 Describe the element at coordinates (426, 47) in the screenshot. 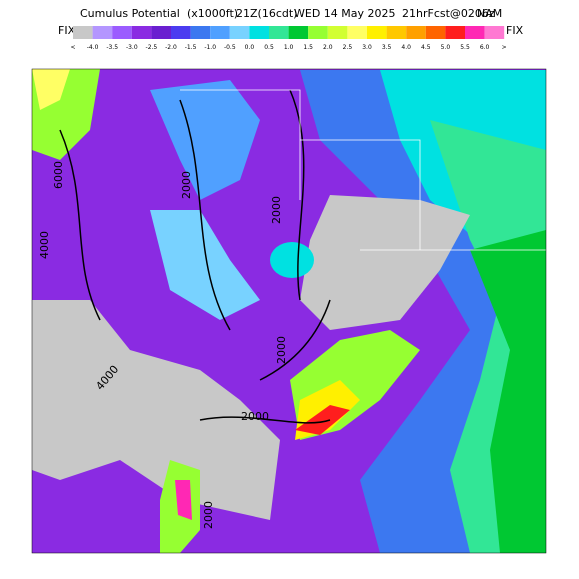

I see `colorbar-label: 4.5` at that location.